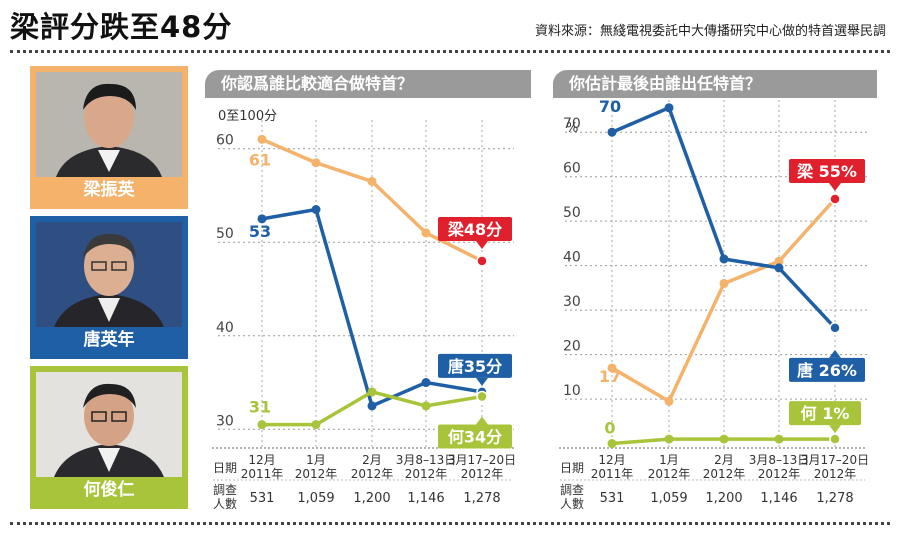 The image size is (900, 540). Describe the element at coordinates (612, 498) in the screenshot. I see `sample-size: 531` at that location.